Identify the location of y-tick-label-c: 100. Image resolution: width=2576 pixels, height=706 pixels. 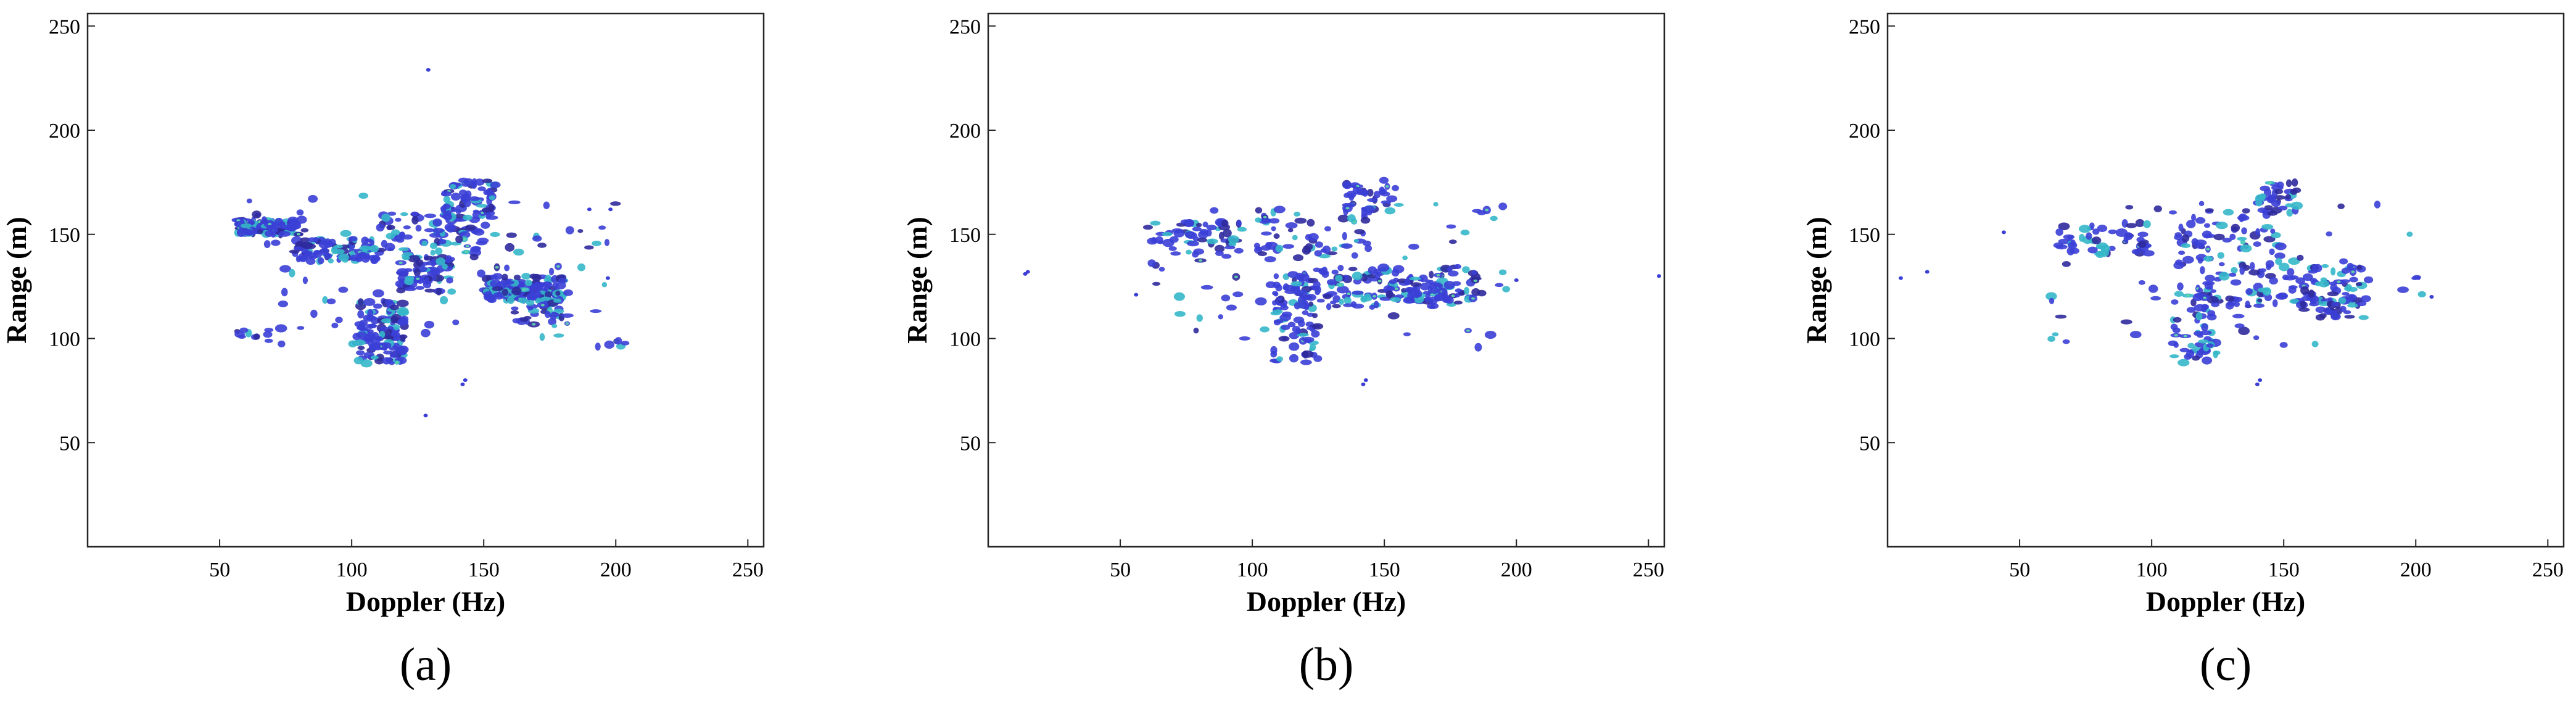
(1864, 339).